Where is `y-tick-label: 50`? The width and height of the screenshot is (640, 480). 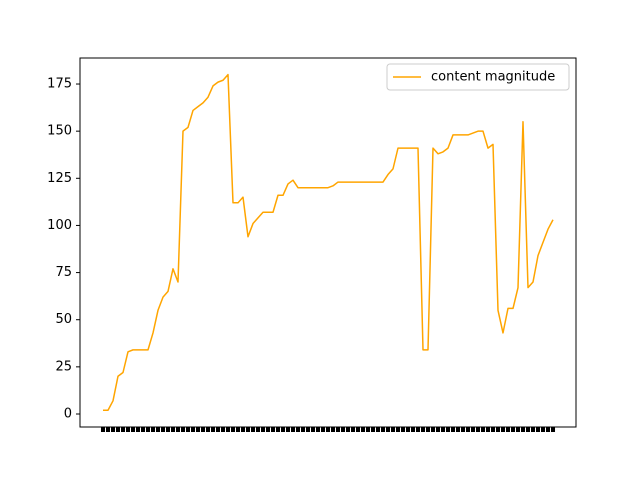 y-tick-label: 50 is located at coordinates (63, 319).